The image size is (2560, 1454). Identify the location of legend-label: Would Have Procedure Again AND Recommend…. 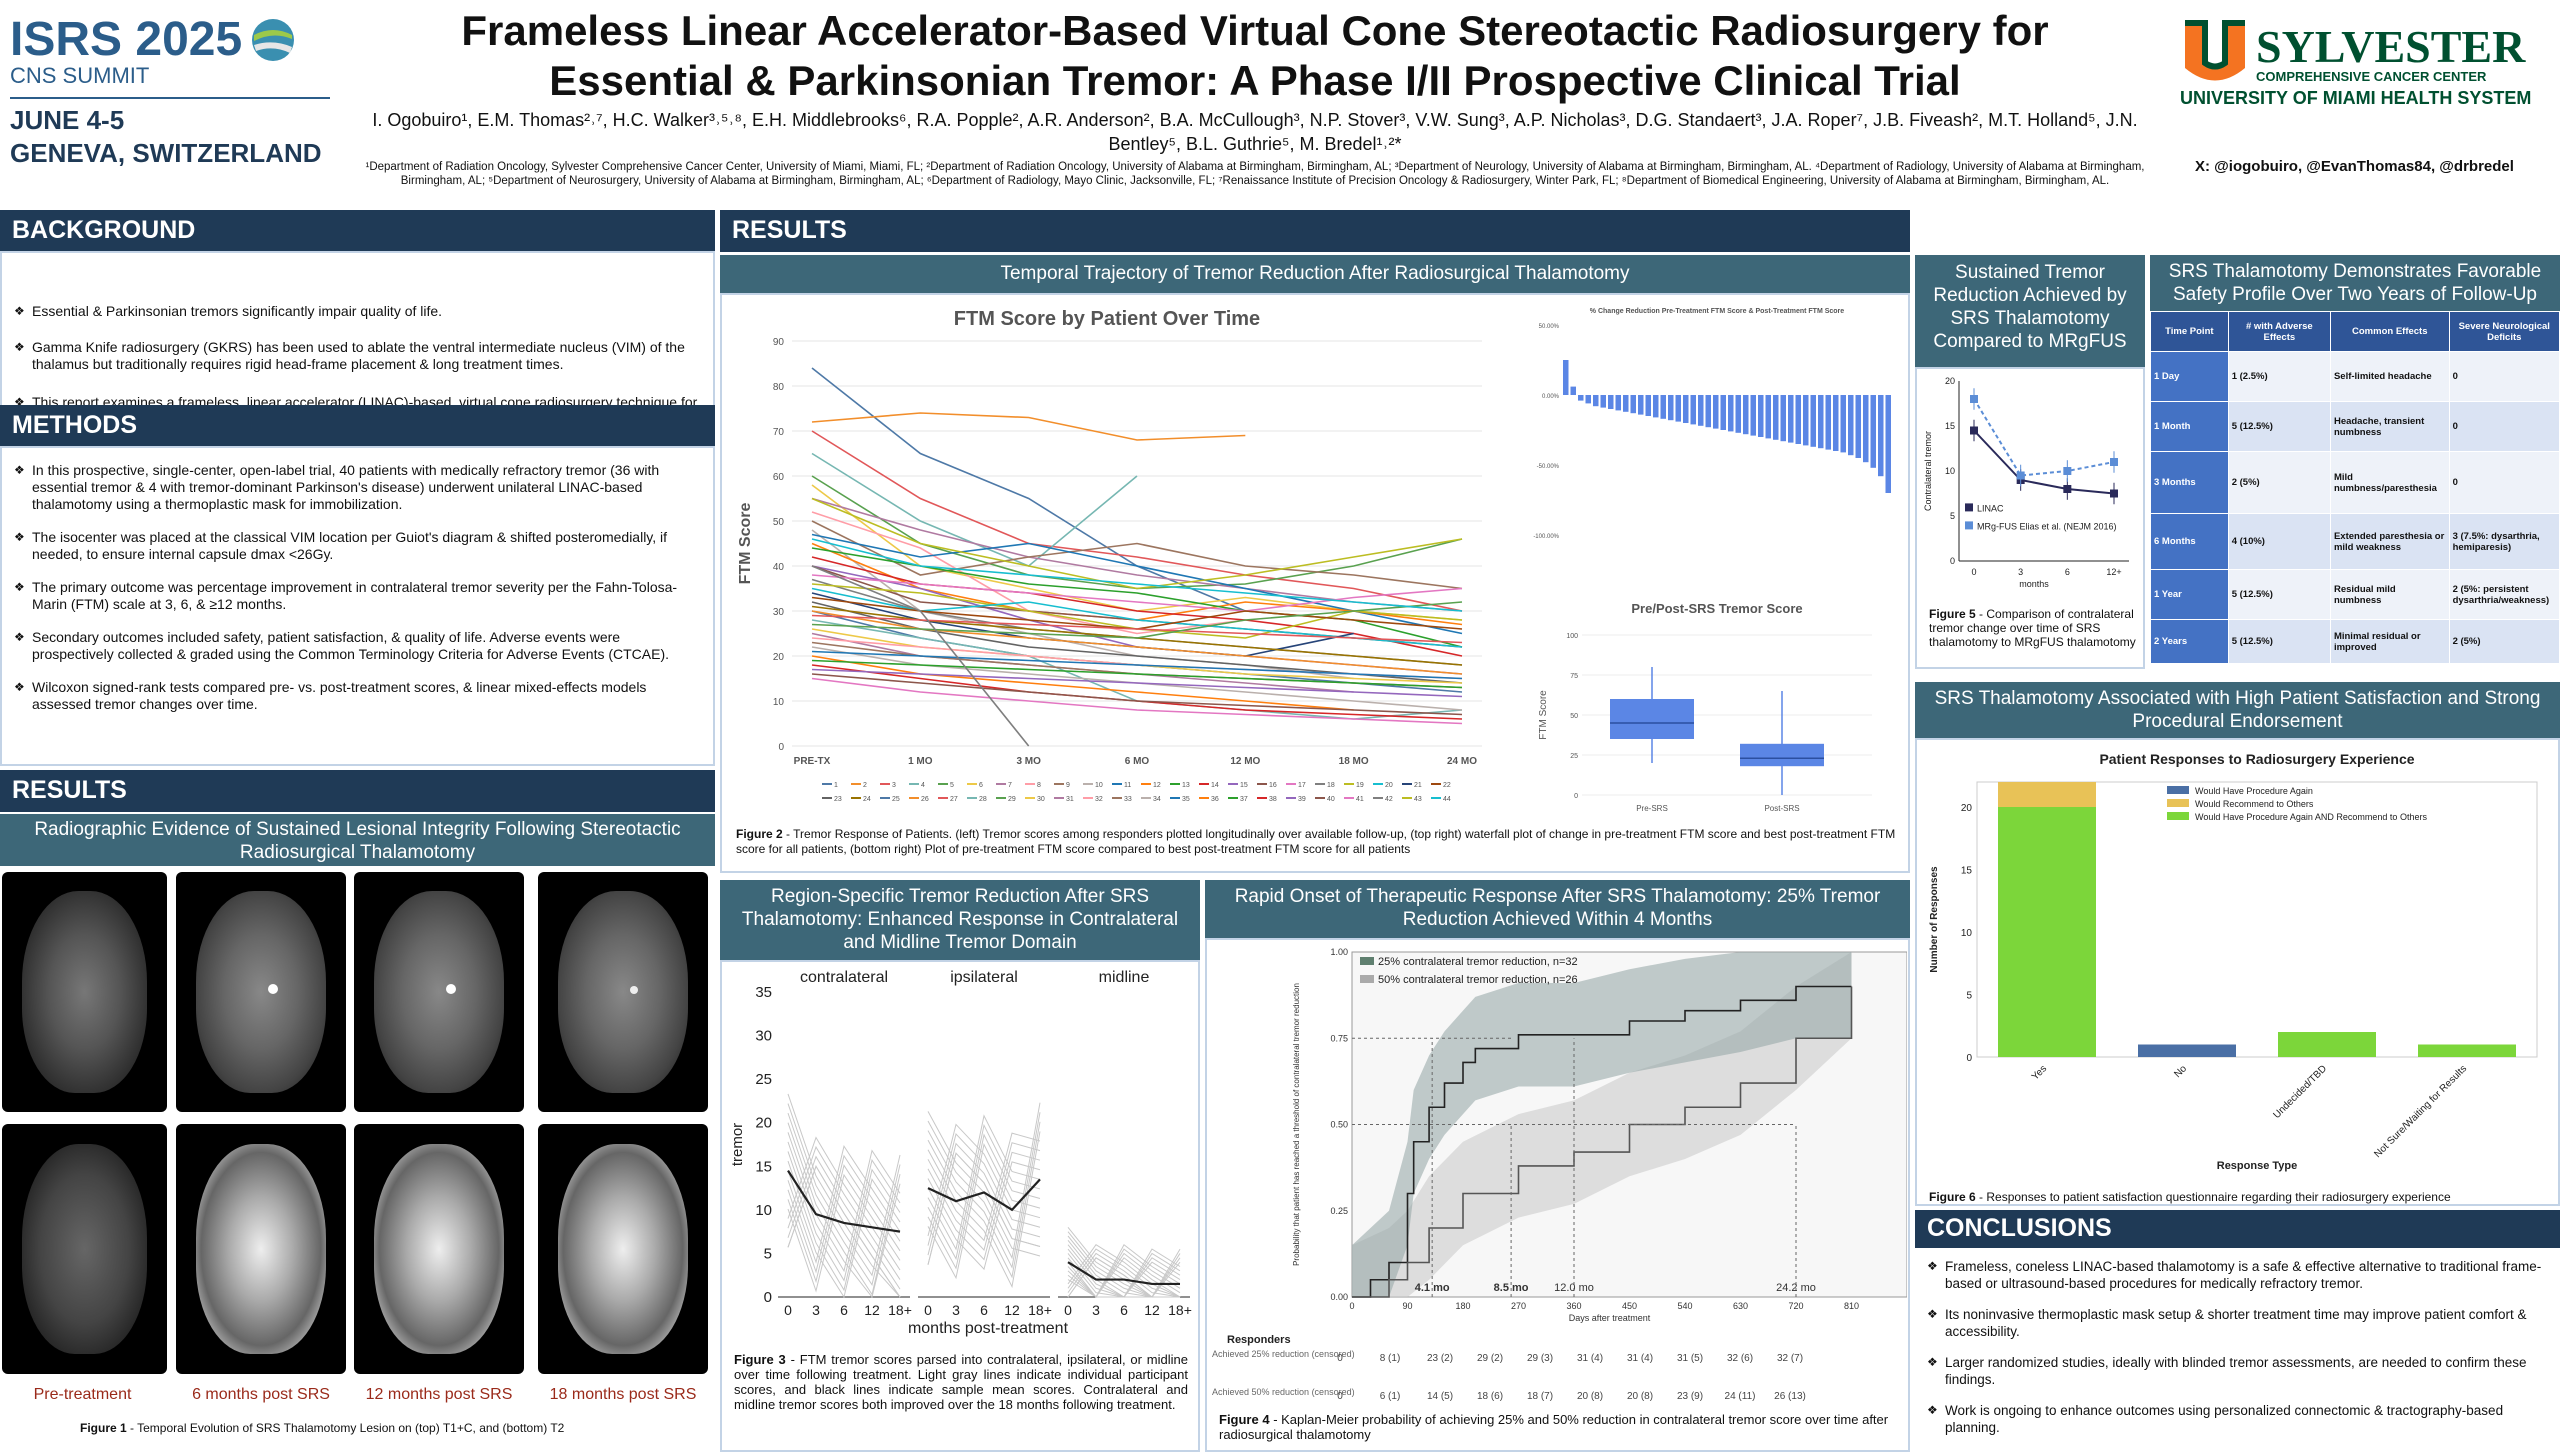
(2311, 817).